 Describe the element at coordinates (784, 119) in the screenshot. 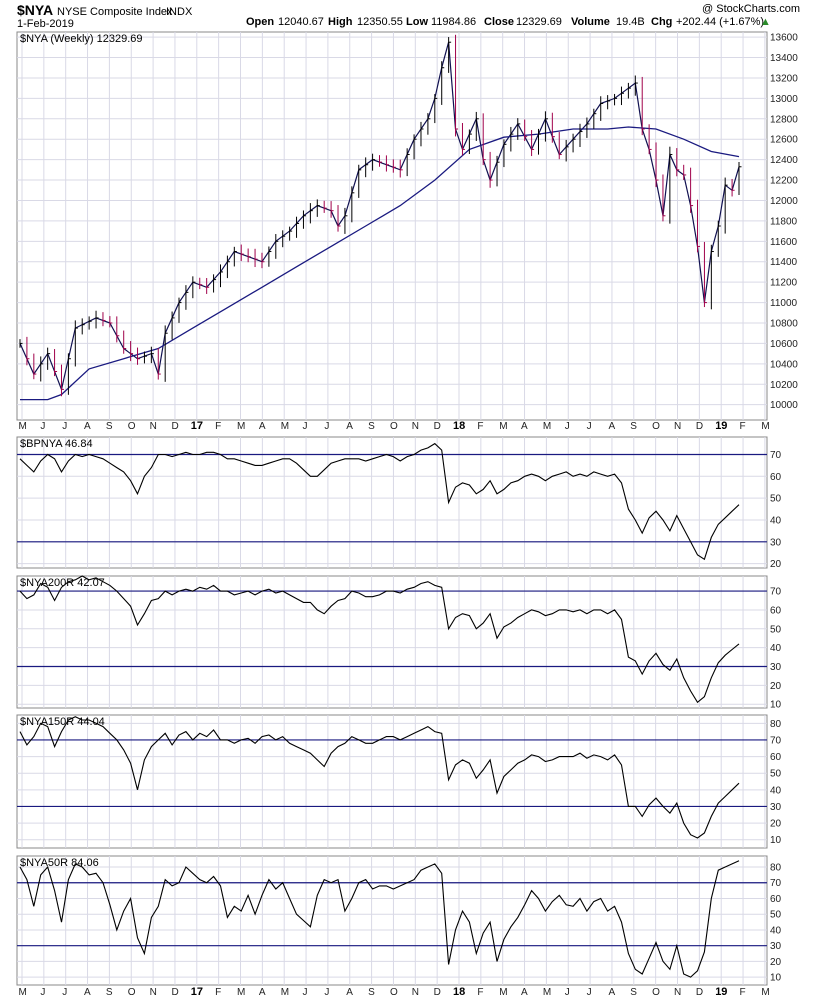

I see `y-tick-label: 12800` at that location.